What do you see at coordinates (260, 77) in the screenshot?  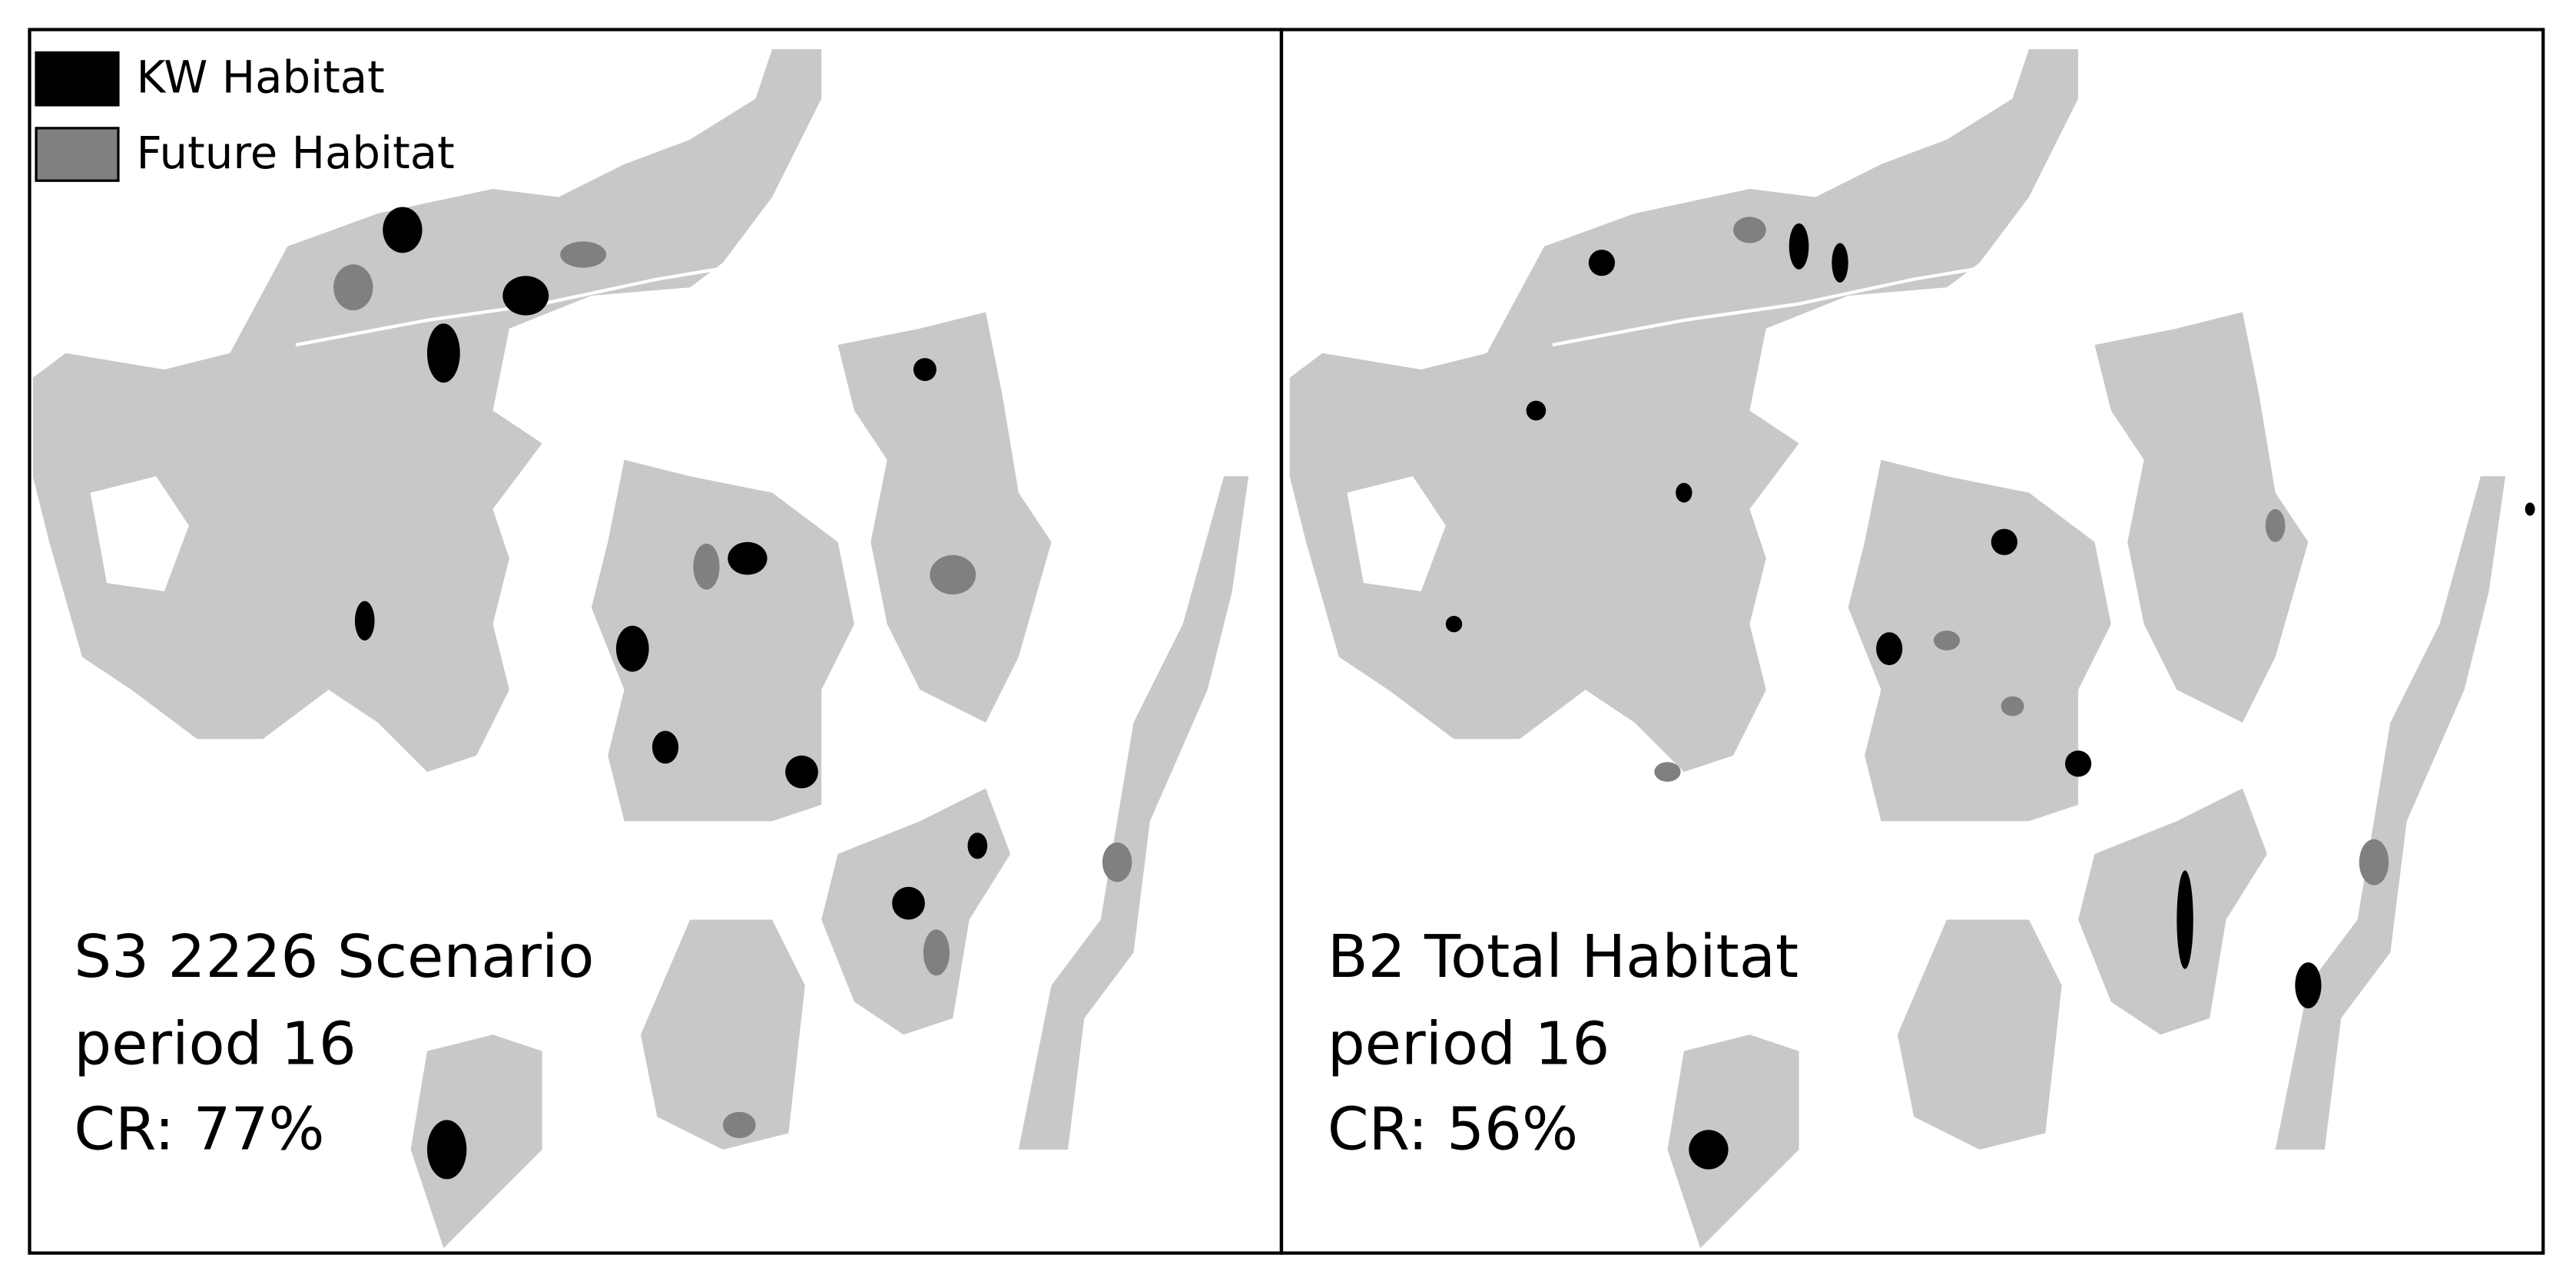 I see `legend-label: KW Habitat` at bounding box center [260, 77].